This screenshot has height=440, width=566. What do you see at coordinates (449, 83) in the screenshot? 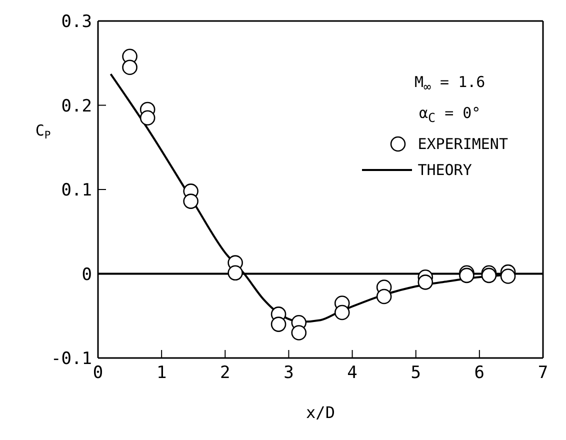
I see `annotation: M$_{∞}$ = 1.6` at bounding box center [449, 83].